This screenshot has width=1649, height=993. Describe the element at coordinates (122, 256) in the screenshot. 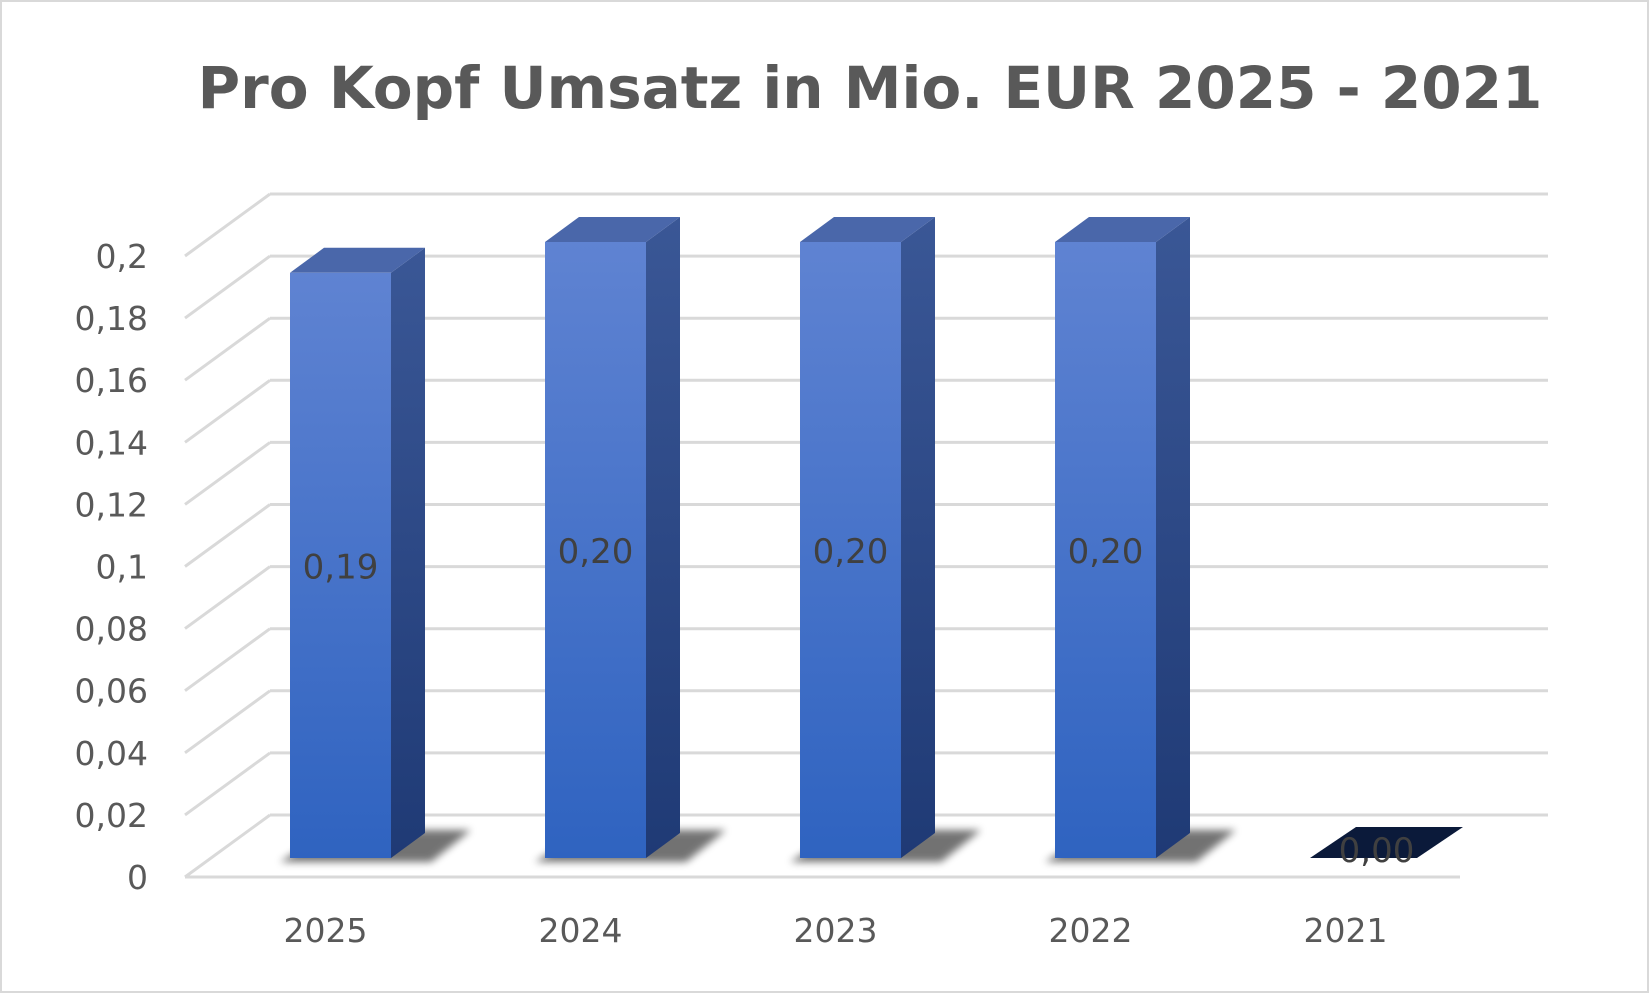

I see `y-tick-label: 0,2` at that location.